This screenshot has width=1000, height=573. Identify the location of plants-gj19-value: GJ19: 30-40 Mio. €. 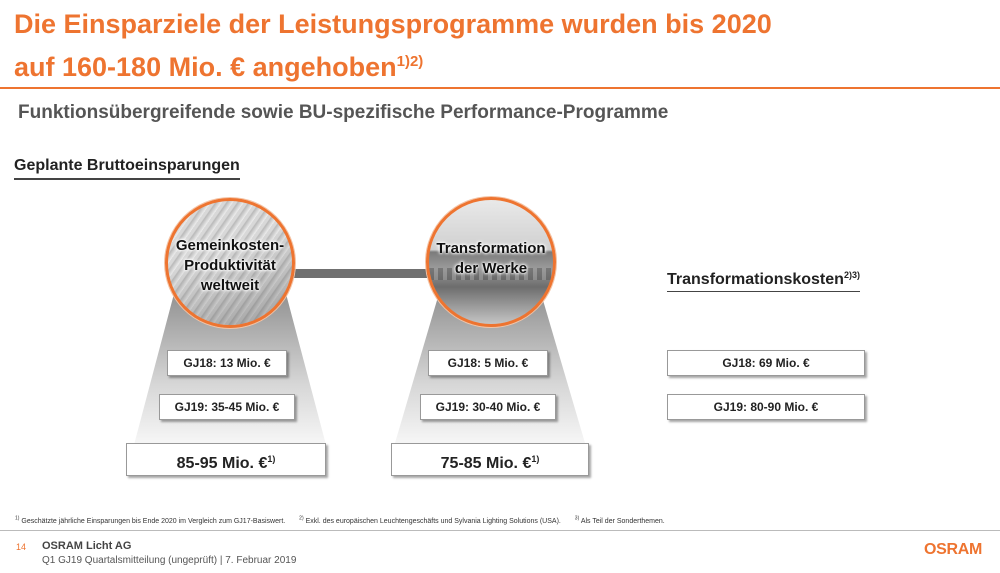
(488, 407).